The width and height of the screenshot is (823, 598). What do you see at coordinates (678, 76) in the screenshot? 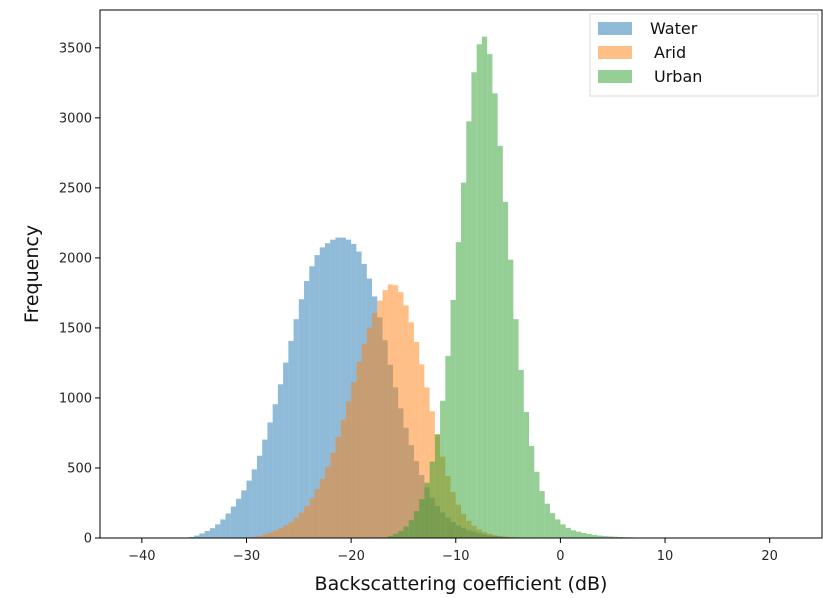
I see `legend-label-urban: Urban` at bounding box center [678, 76].